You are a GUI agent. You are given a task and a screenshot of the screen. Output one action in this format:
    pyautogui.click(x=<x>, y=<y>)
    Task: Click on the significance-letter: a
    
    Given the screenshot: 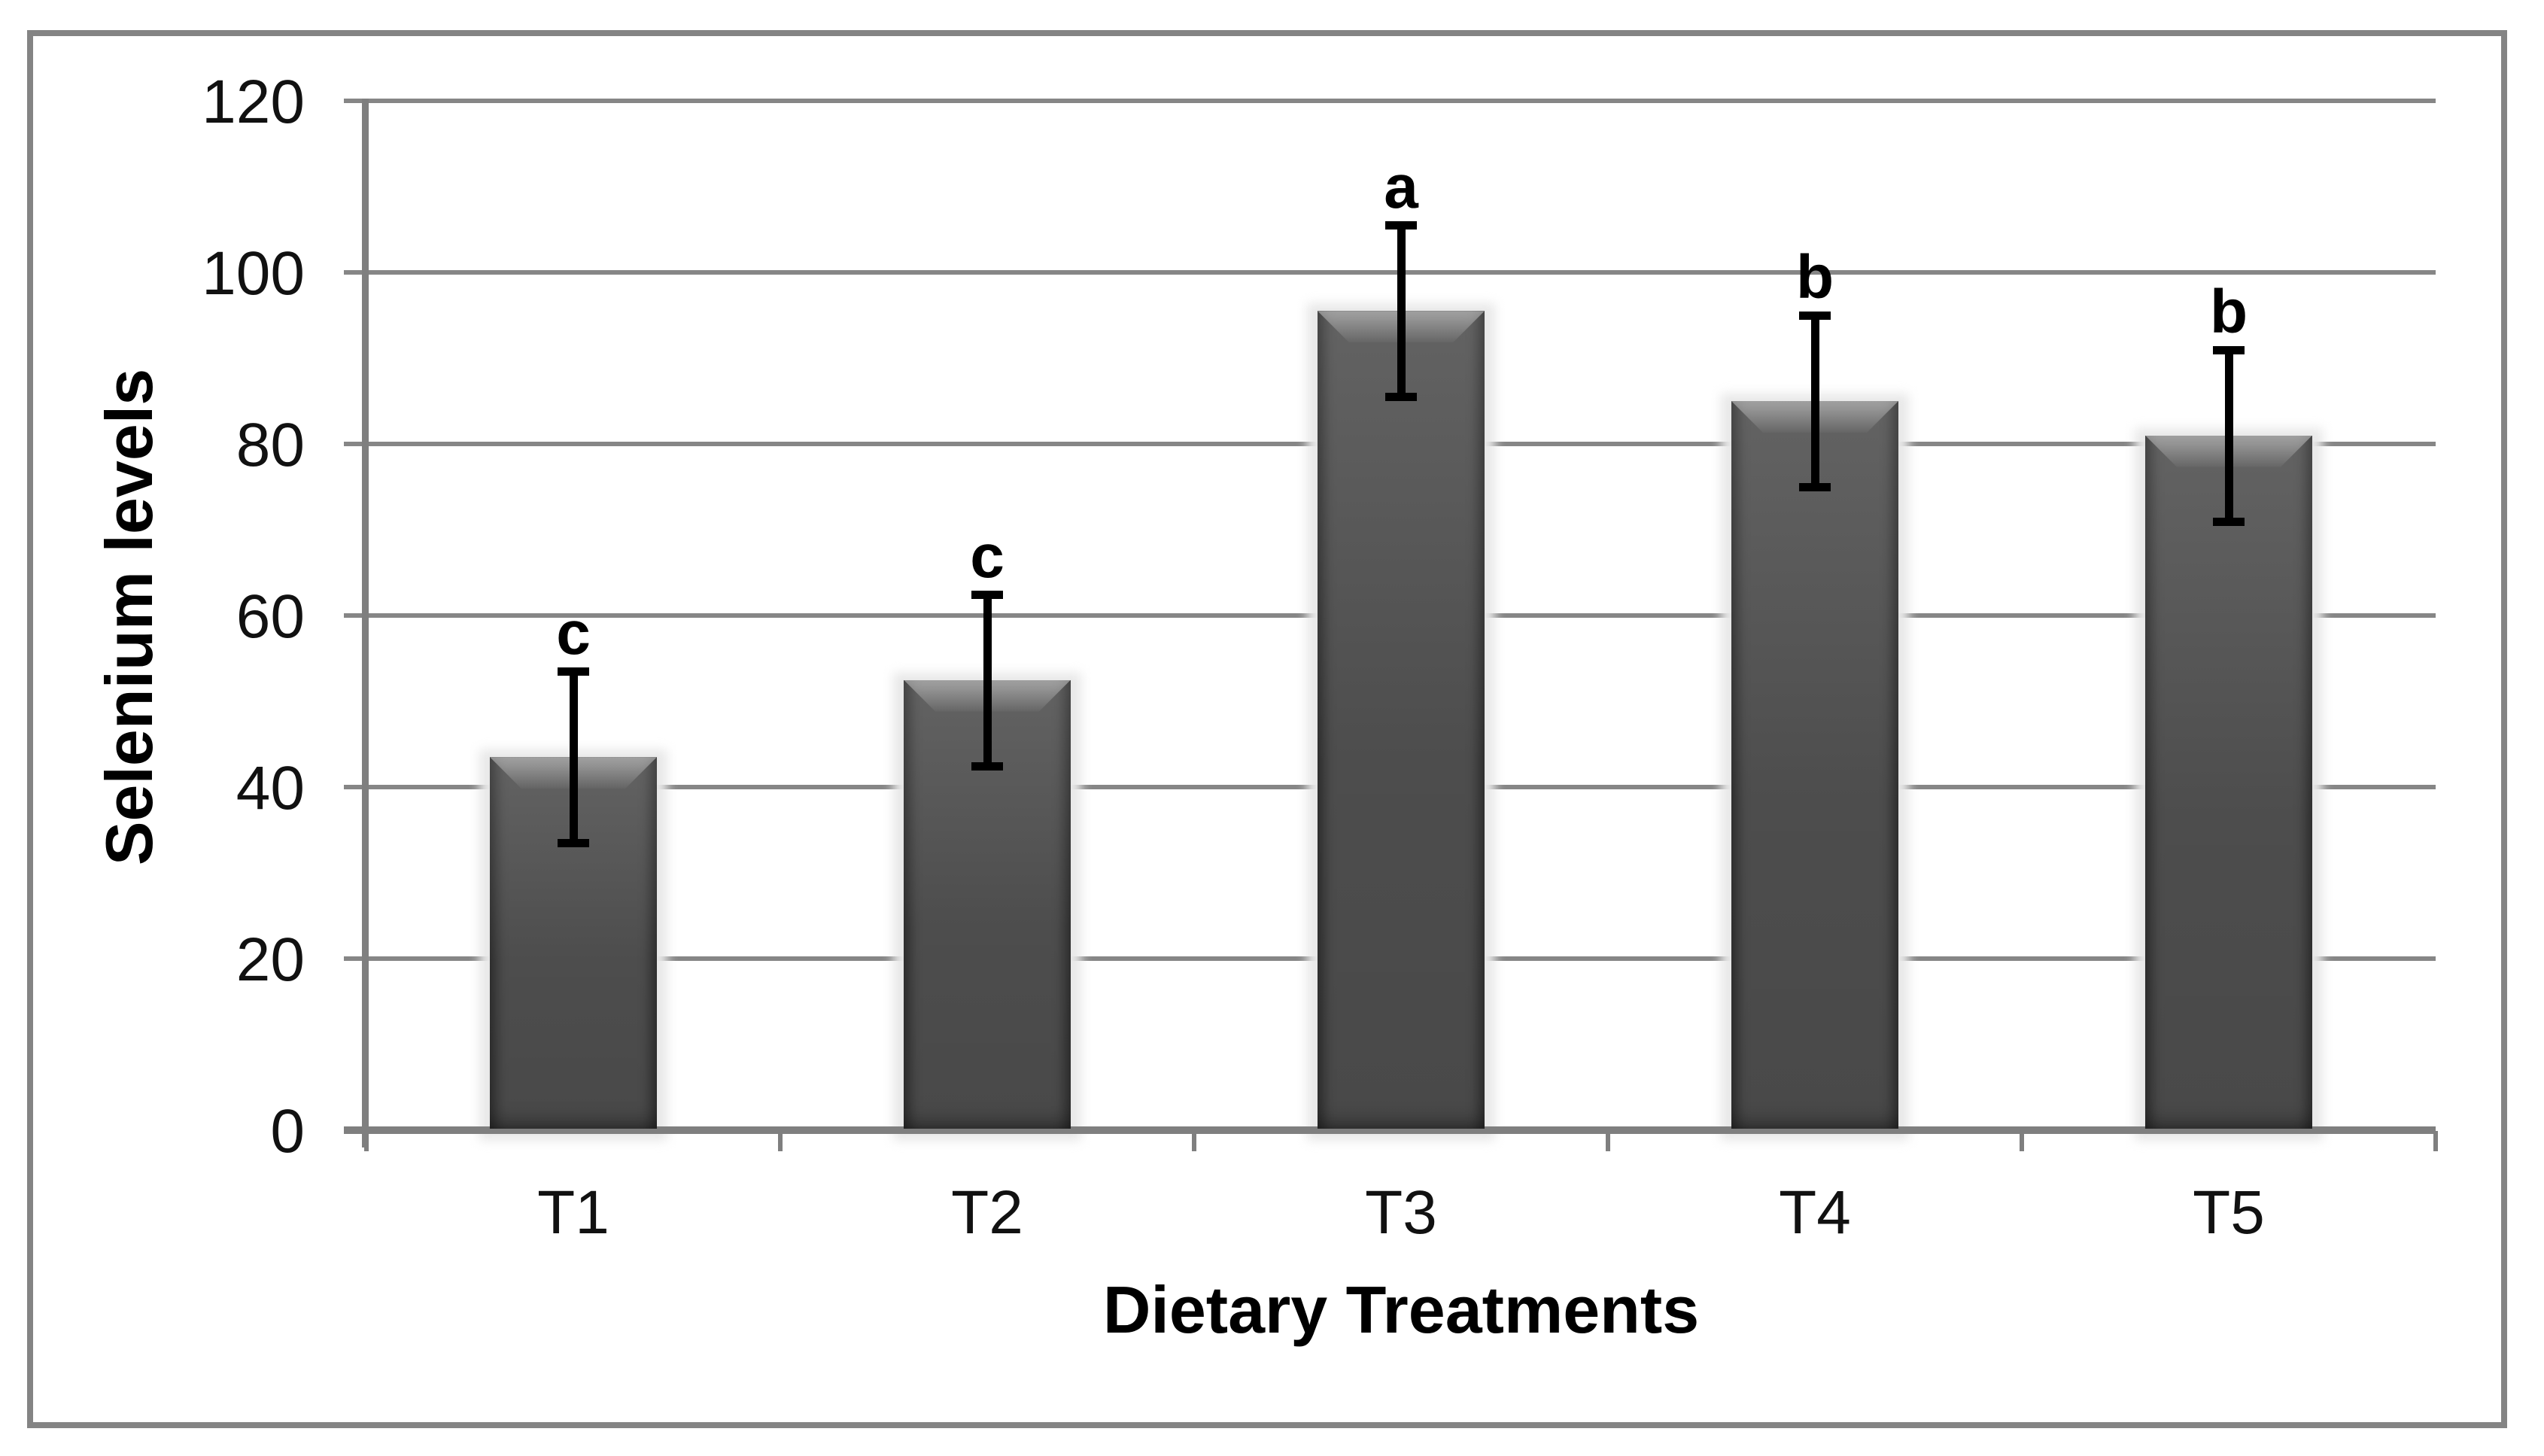 What is the action you would take?
    pyautogui.click(x=1401, y=187)
    